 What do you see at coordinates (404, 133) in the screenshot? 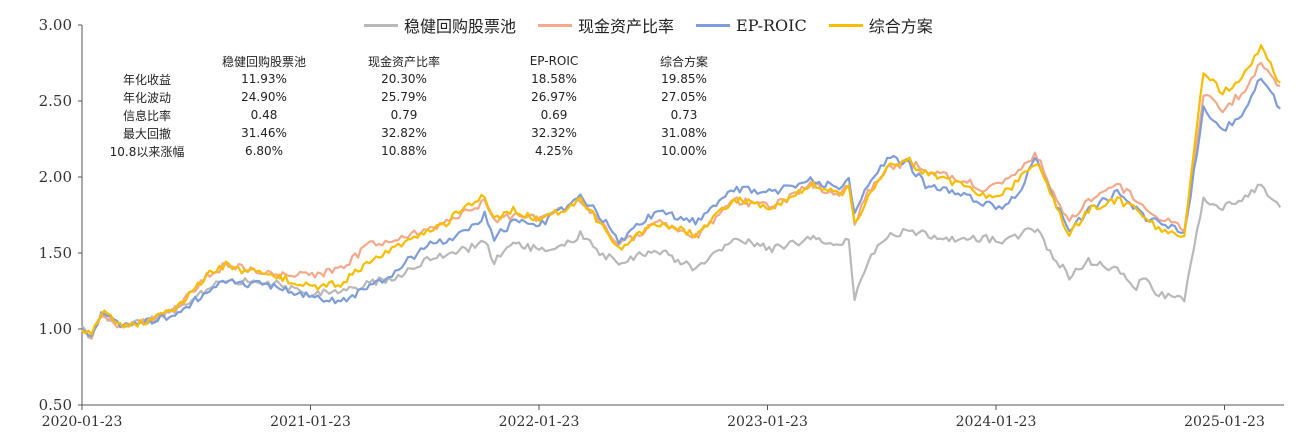
I see `stats-cell: 32.82%` at bounding box center [404, 133].